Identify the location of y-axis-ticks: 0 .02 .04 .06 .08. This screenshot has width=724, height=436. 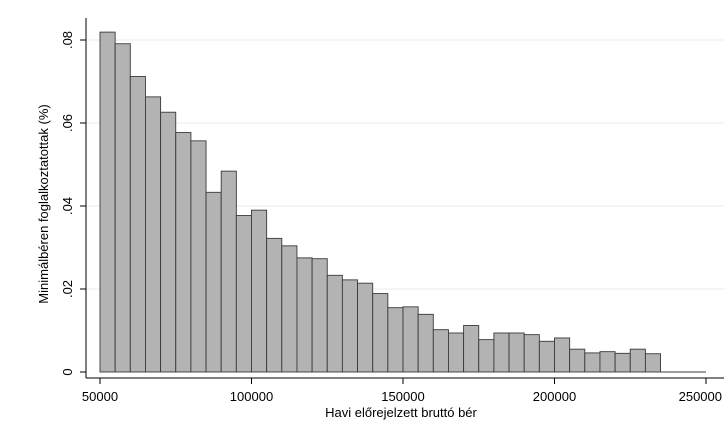
(73, 203).